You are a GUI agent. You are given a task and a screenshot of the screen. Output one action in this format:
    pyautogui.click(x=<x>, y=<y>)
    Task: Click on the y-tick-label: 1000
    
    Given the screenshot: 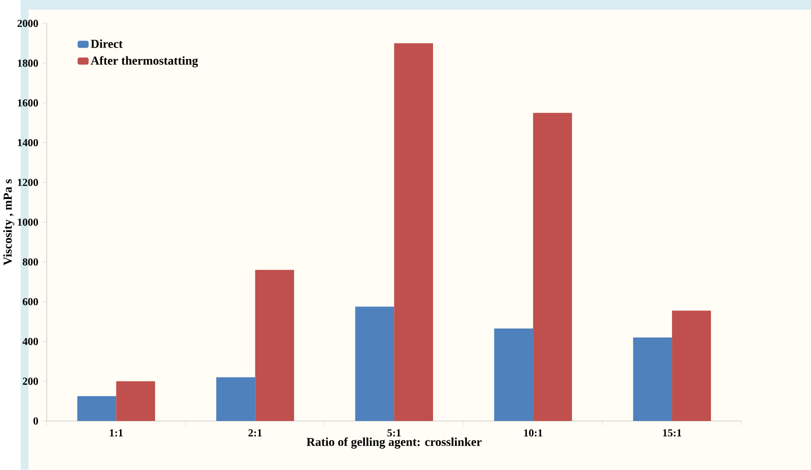 What is the action you would take?
    pyautogui.click(x=28, y=222)
    